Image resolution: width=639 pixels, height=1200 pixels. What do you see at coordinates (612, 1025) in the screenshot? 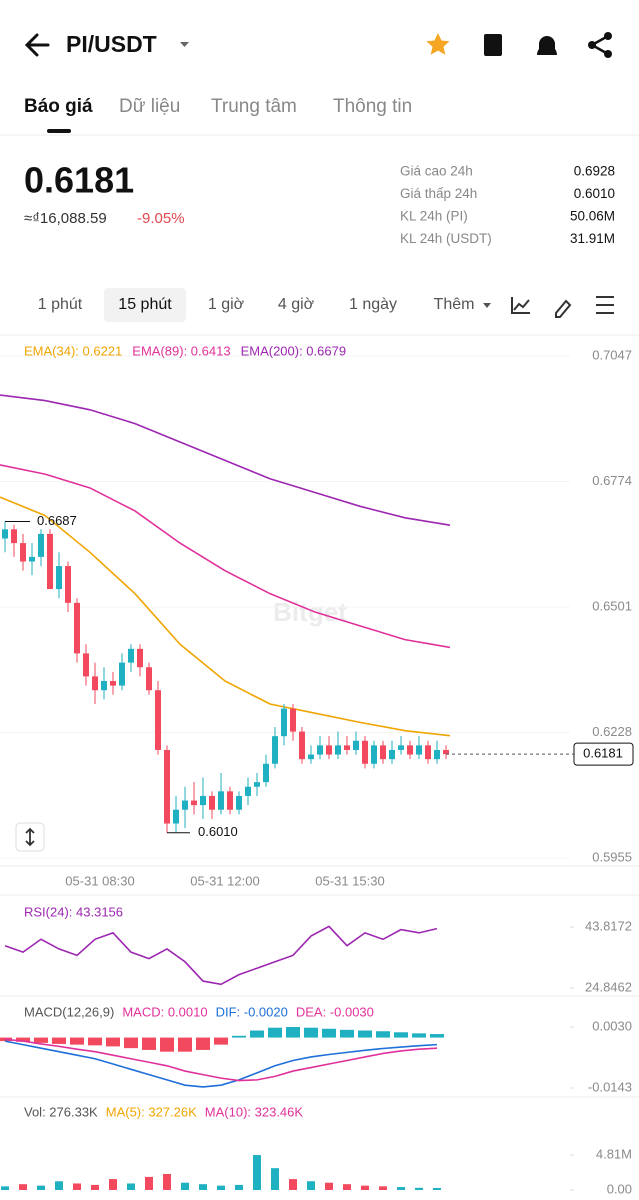
I see `y-tick-label: 0.0030` at bounding box center [612, 1025].